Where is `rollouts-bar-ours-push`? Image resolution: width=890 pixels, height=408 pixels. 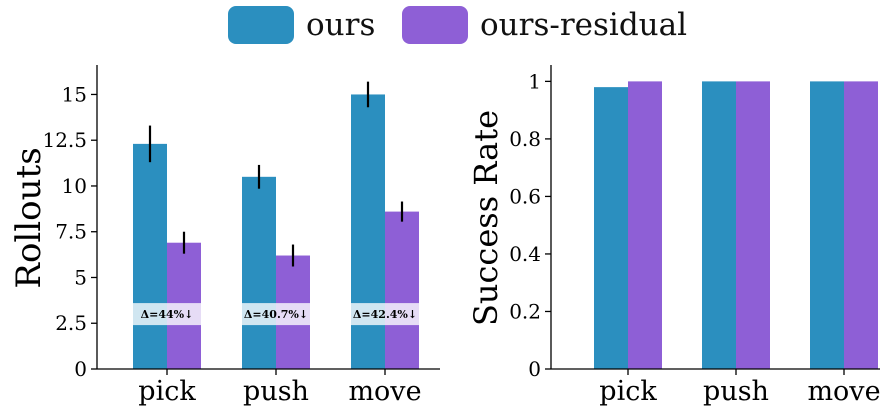 rollouts-bar-ours-push is located at coordinates (259, 272).